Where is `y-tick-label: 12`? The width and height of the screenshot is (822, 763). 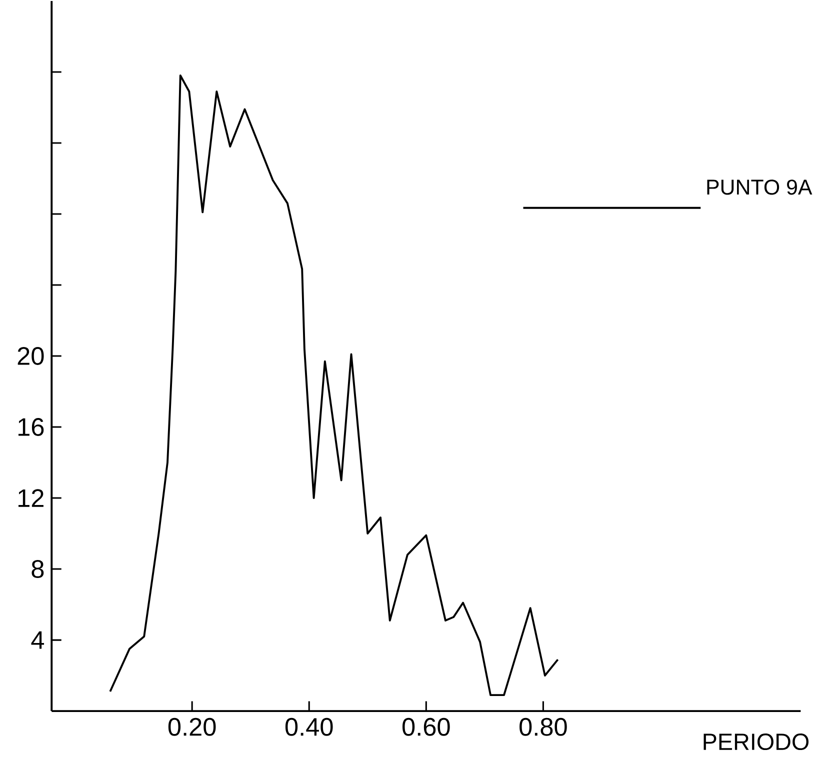 y-tick-label: 12 is located at coordinates (31, 498).